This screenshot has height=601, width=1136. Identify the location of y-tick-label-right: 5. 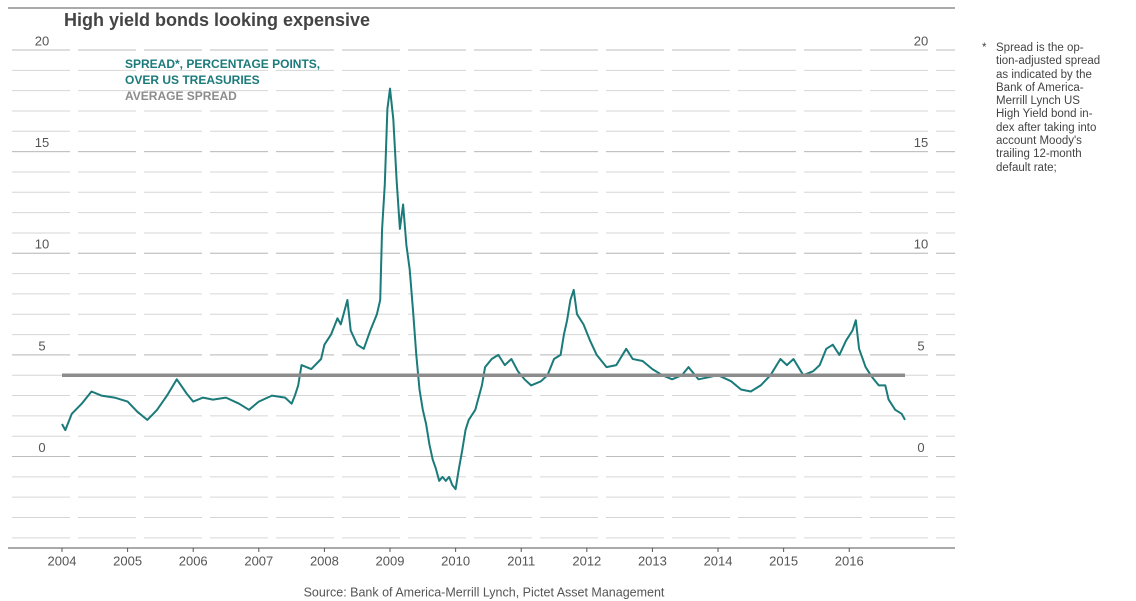
(920, 345).